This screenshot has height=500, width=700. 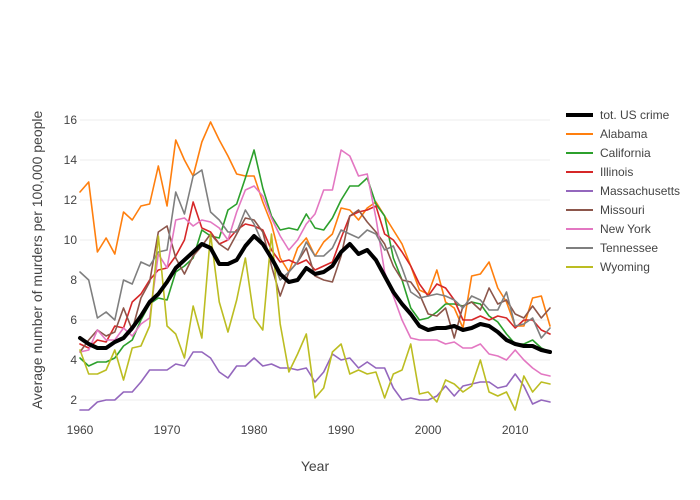 What do you see at coordinates (616, 172) in the screenshot?
I see `legend-label: Illinois` at bounding box center [616, 172].